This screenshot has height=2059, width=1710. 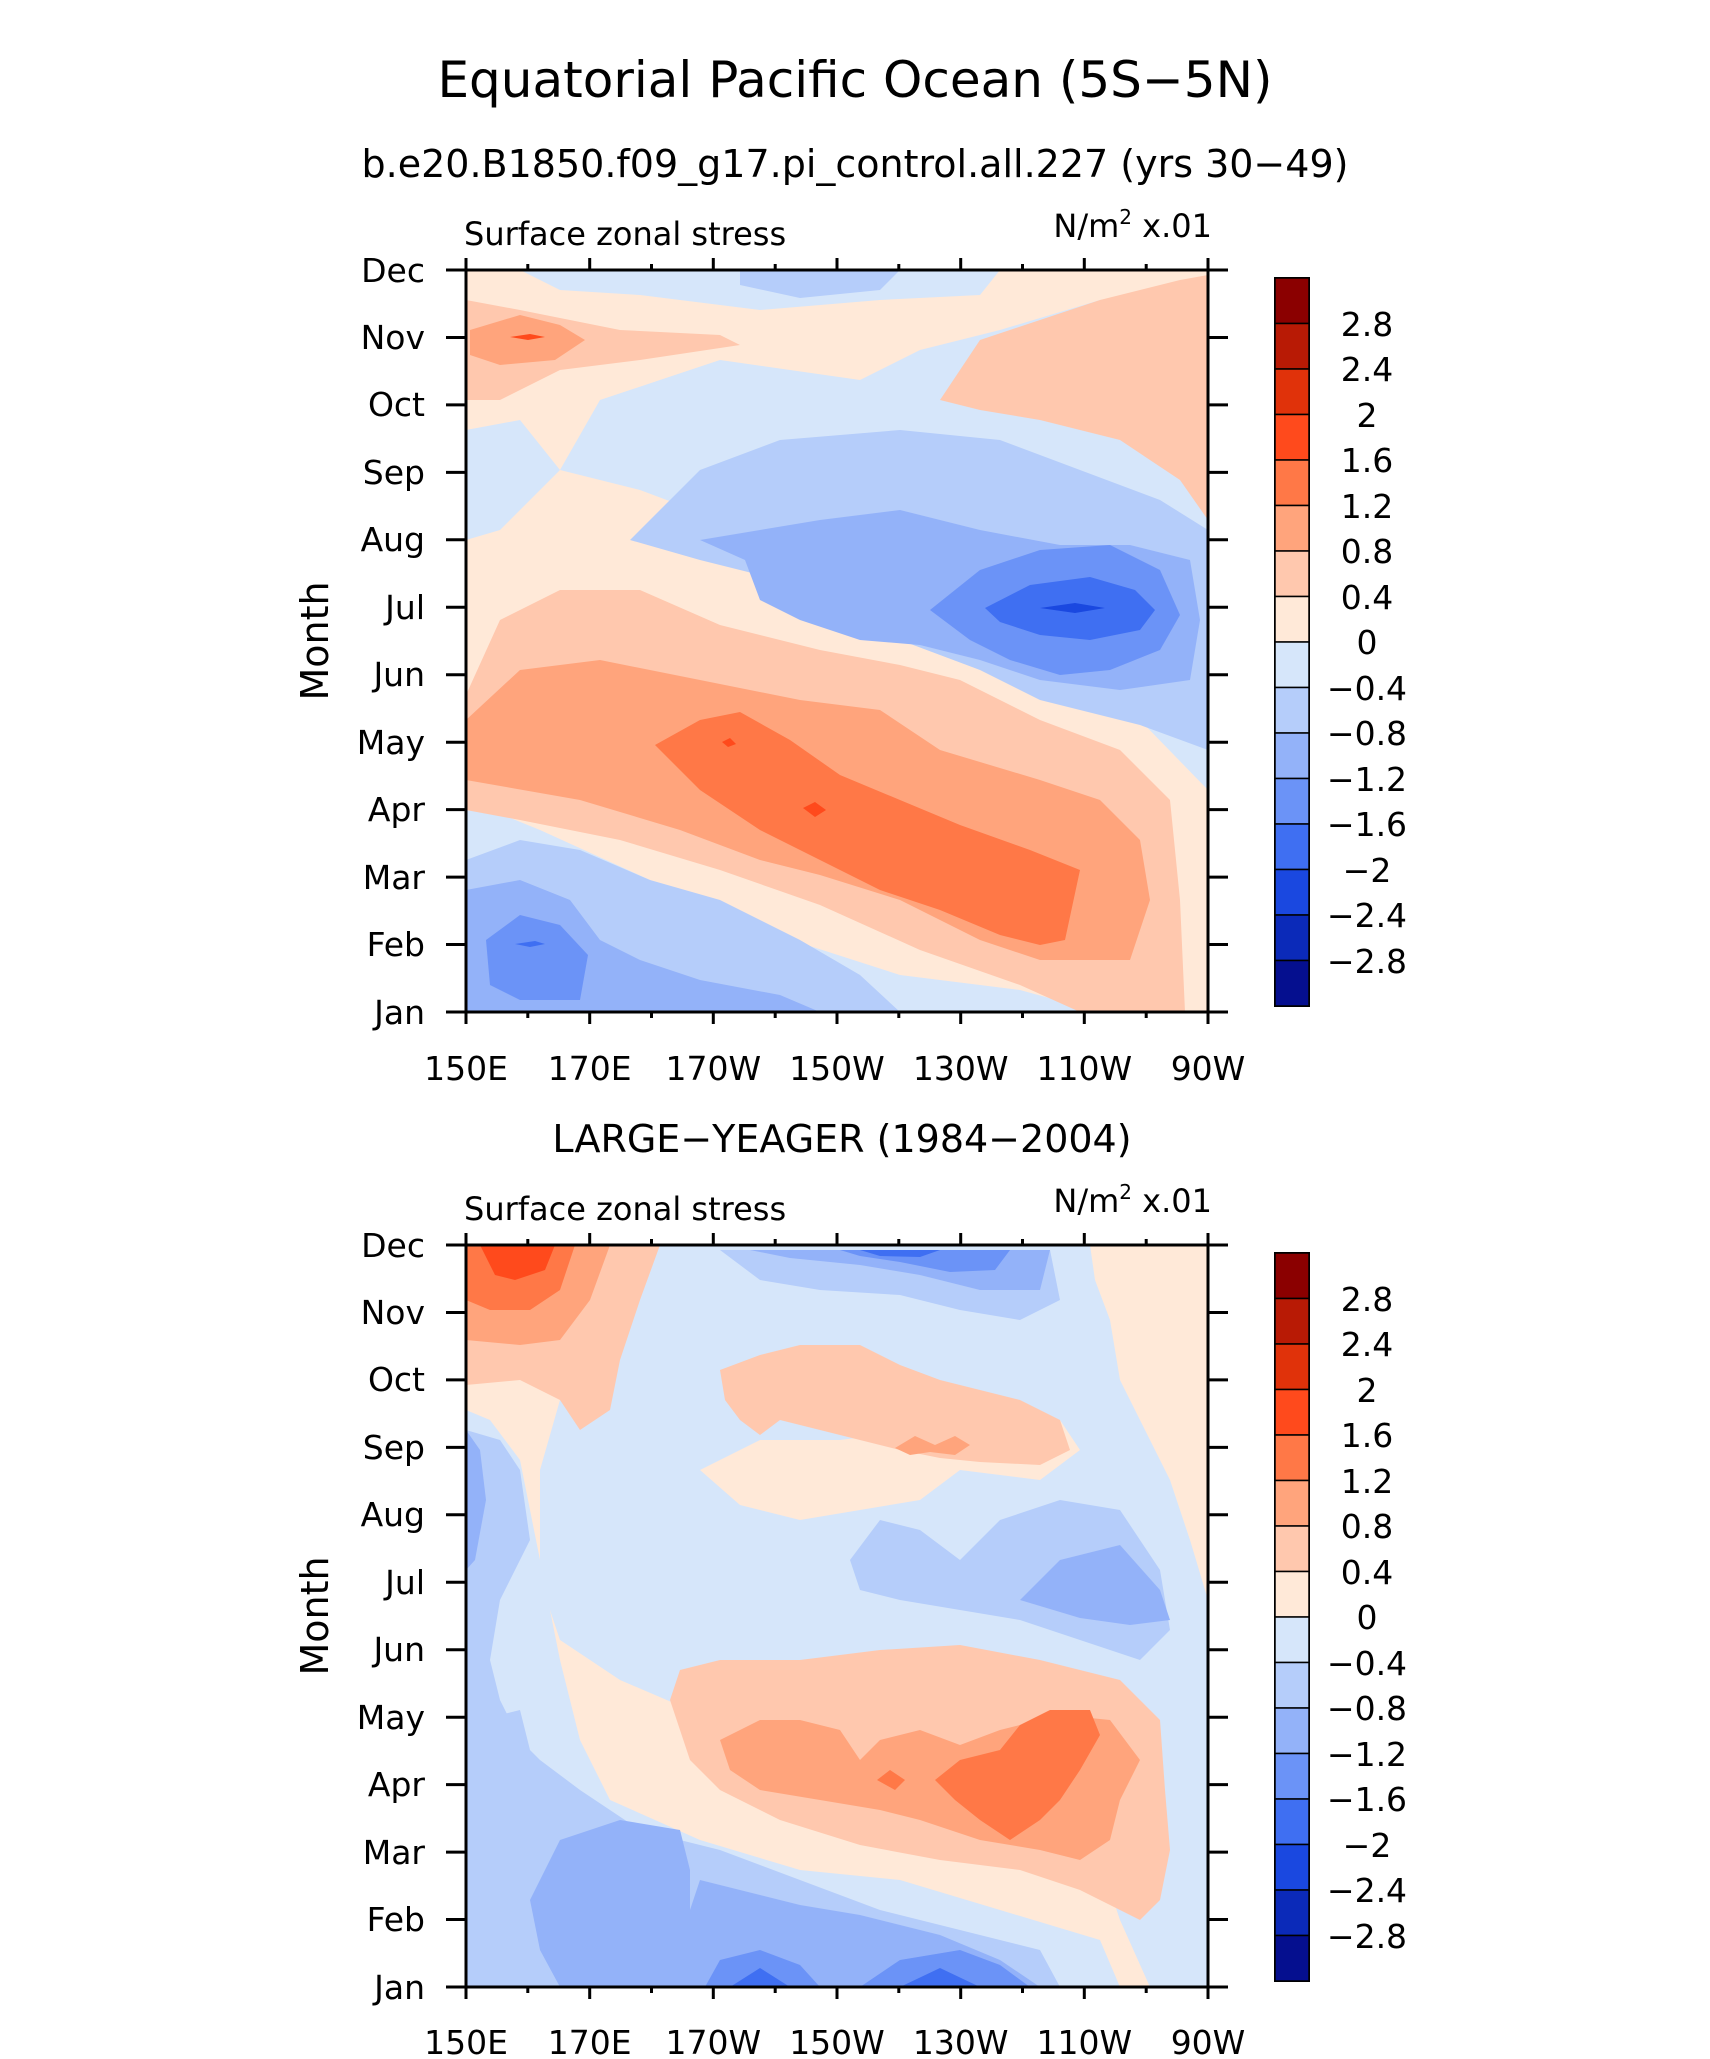 I want to click on x-tick-label: 150E, so click(x=466, y=2041).